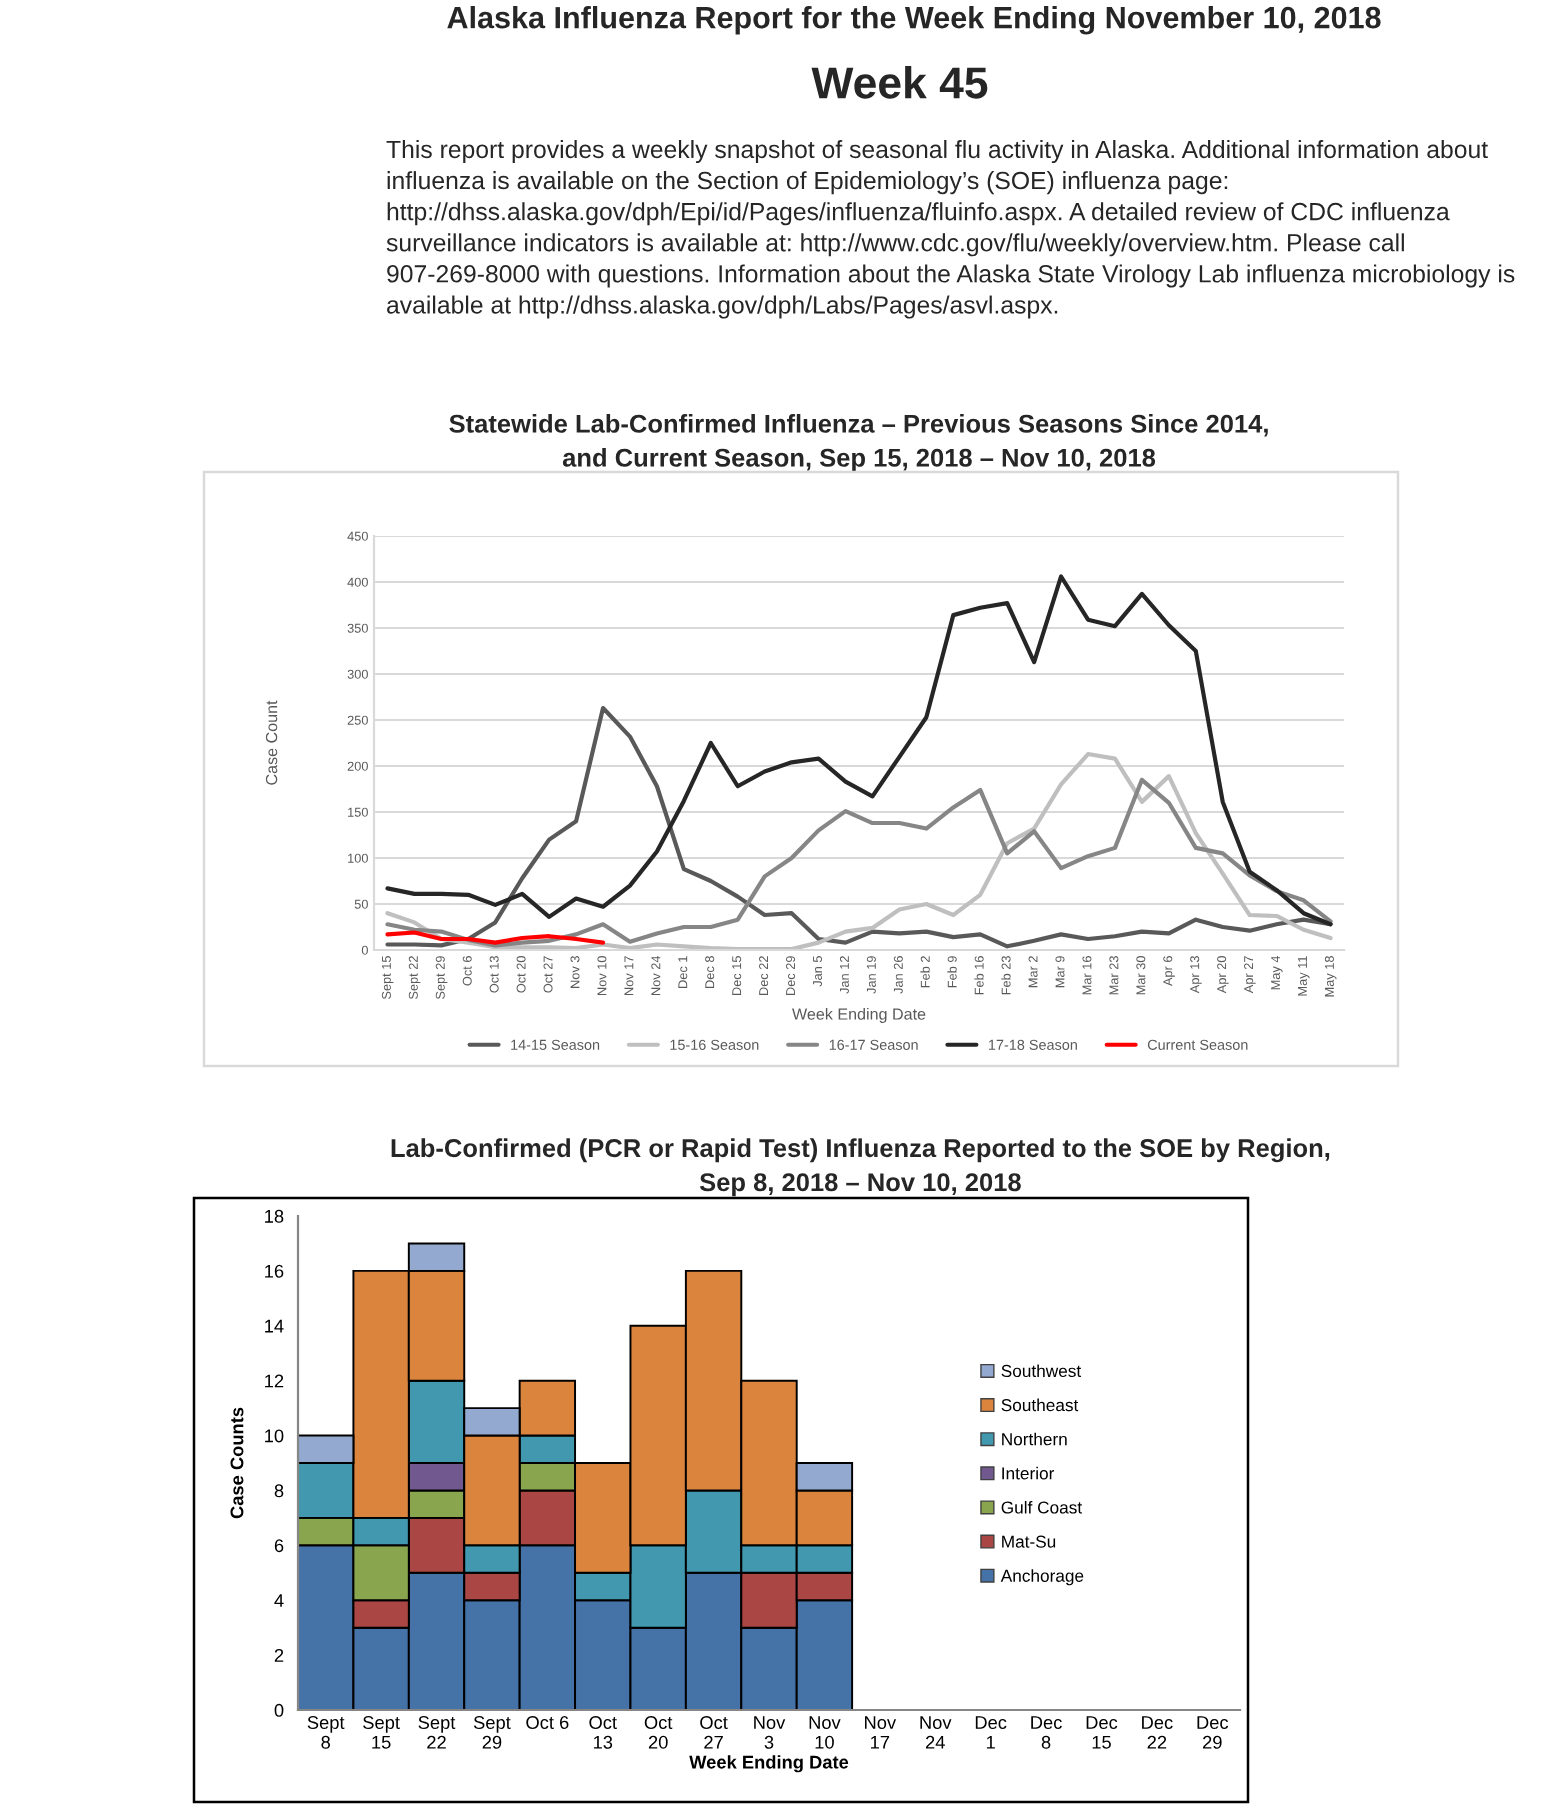  Describe the element at coordinates (914, 20) in the screenshot. I see `text: Alaska Influenza Report for the Week Ending November 10, 2018` at that location.